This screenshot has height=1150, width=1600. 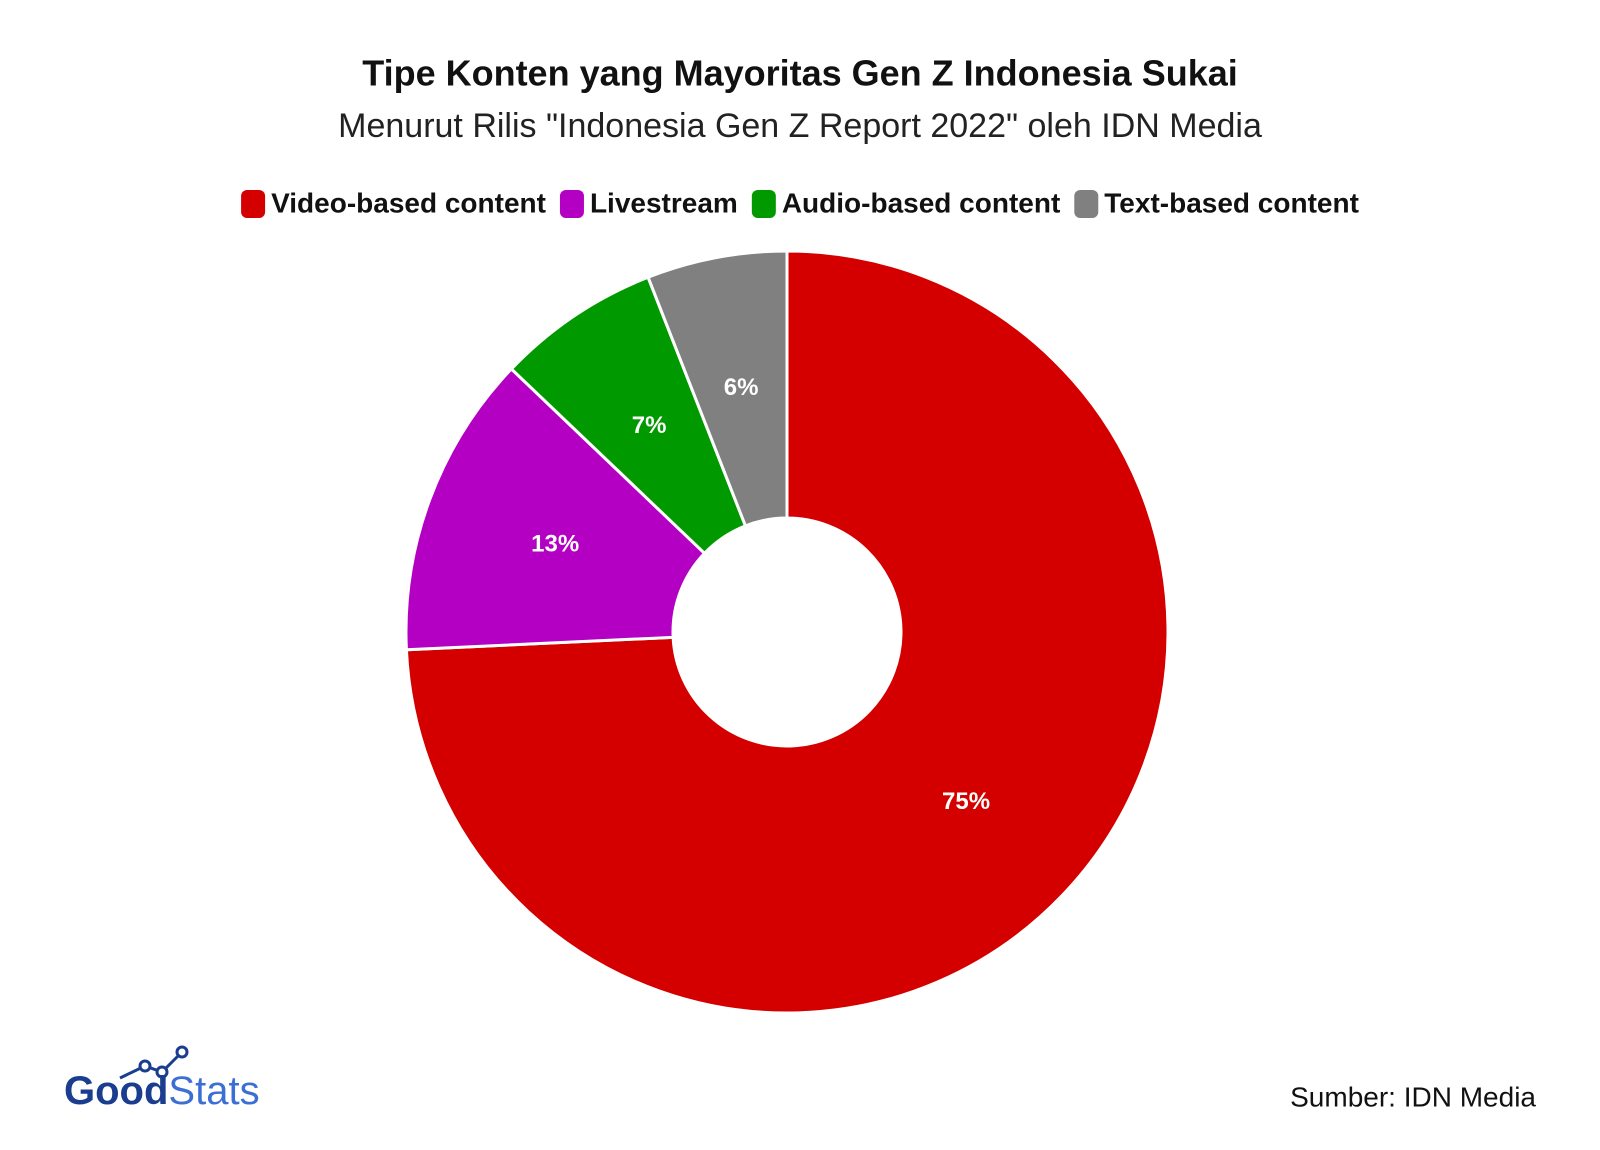 What do you see at coordinates (213, 1091) in the screenshot?
I see `logo-part: Stats` at bounding box center [213, 1091].